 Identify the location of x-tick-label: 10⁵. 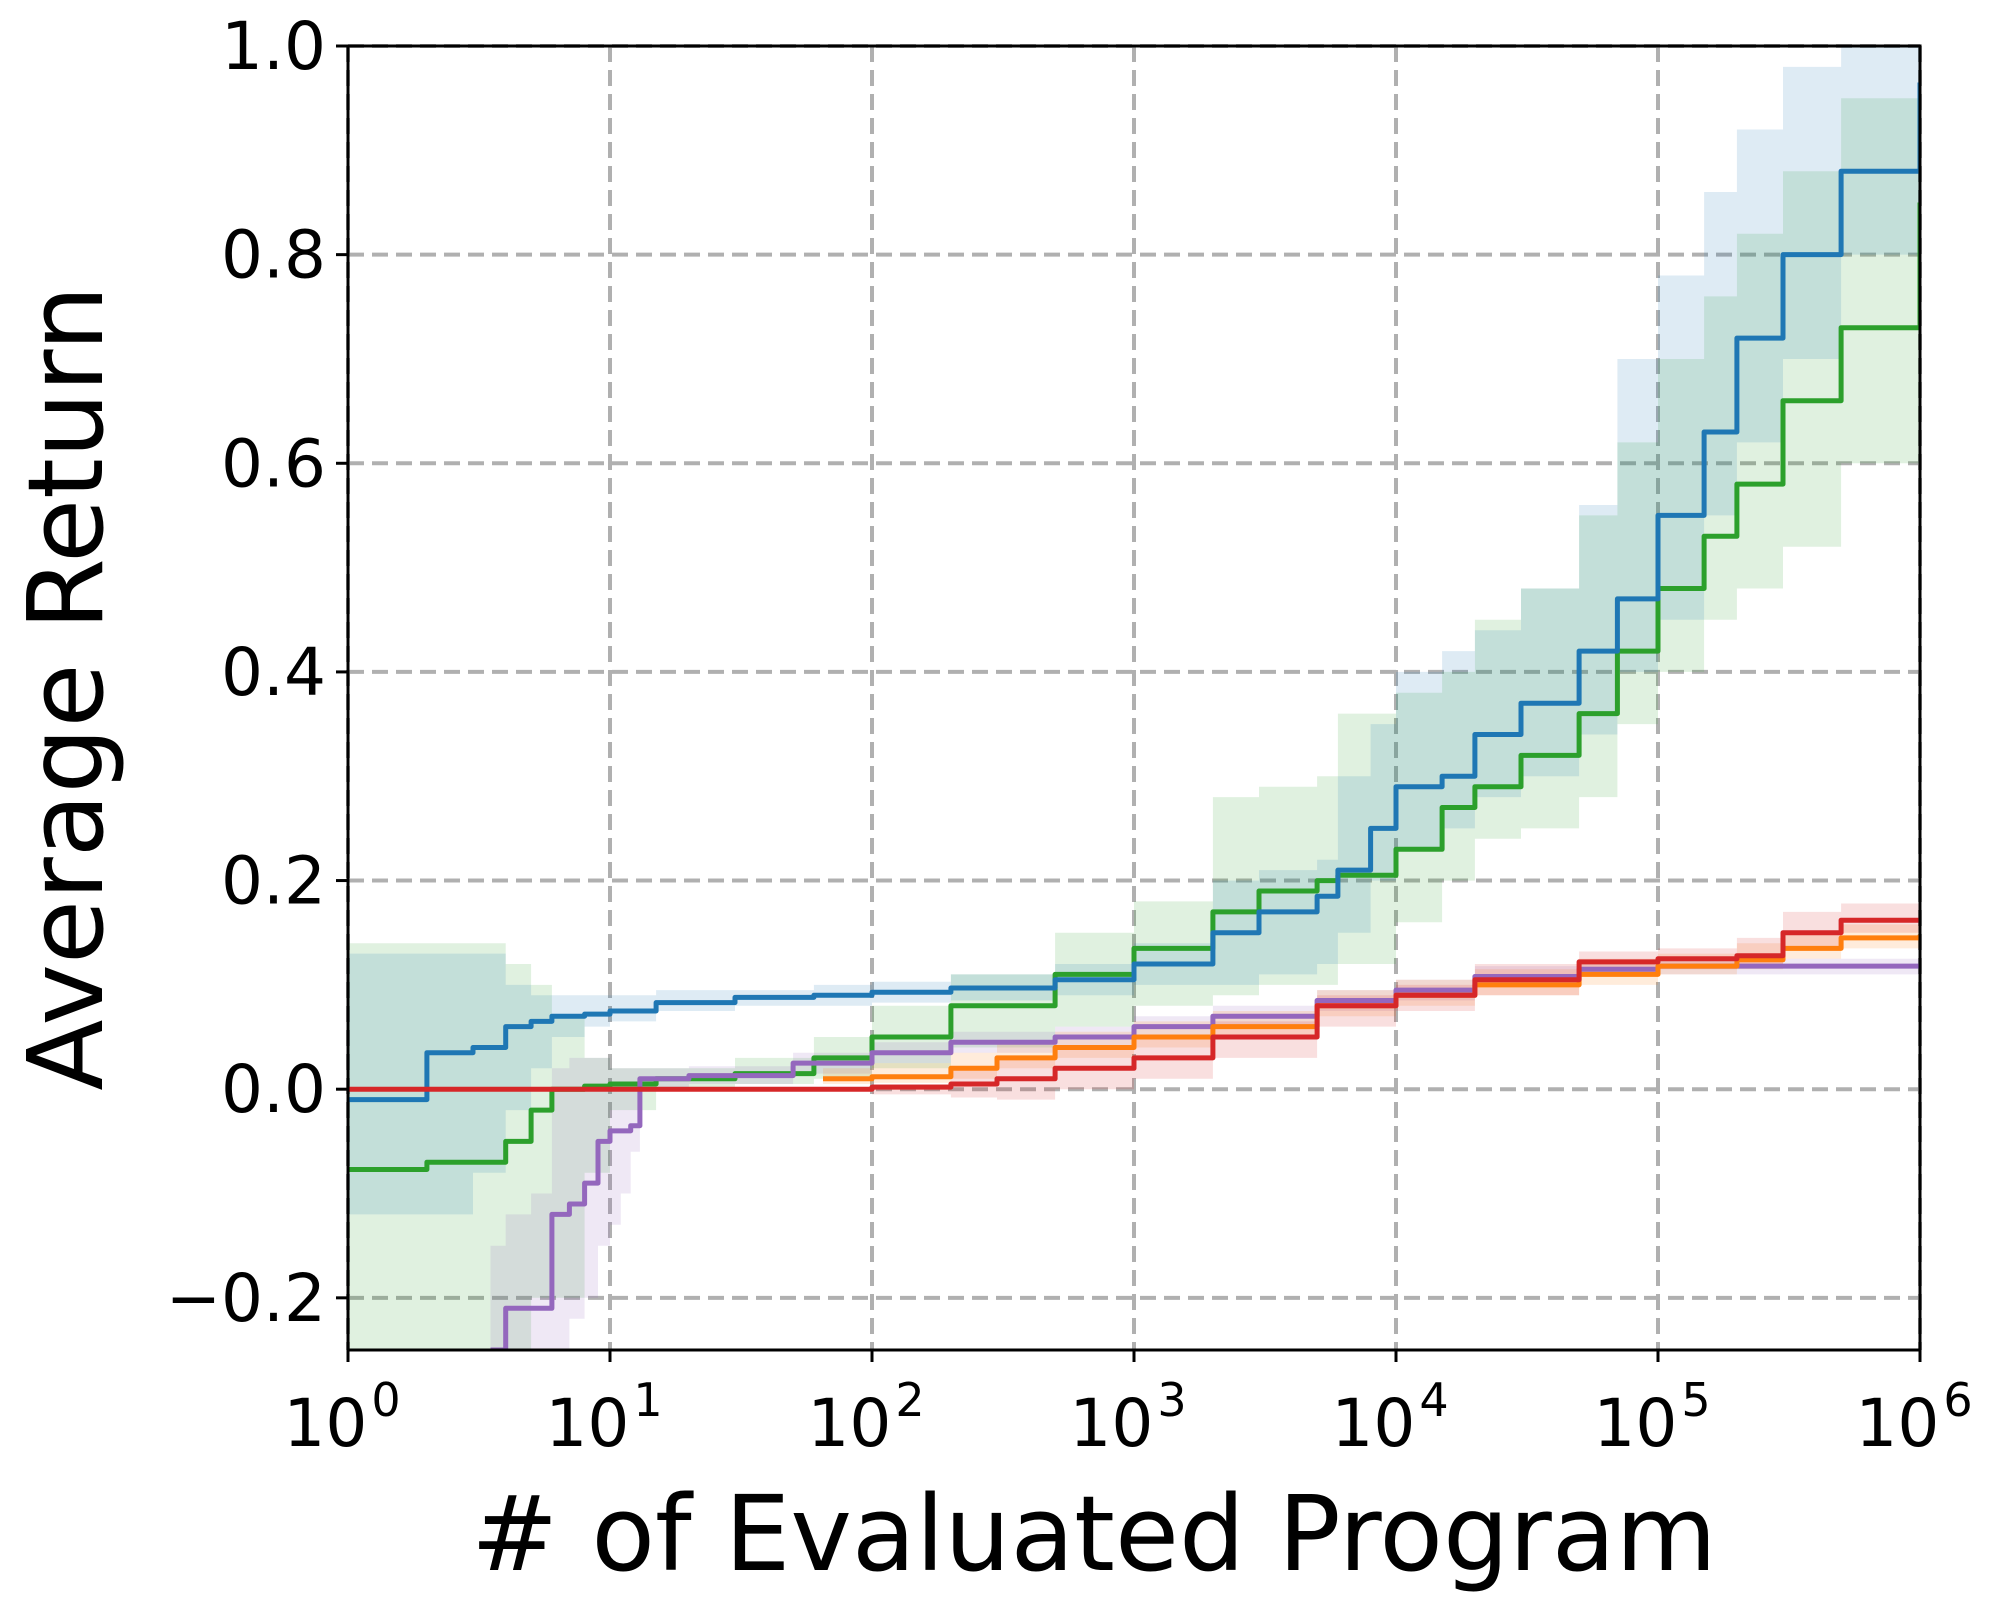
(1651, 1417).